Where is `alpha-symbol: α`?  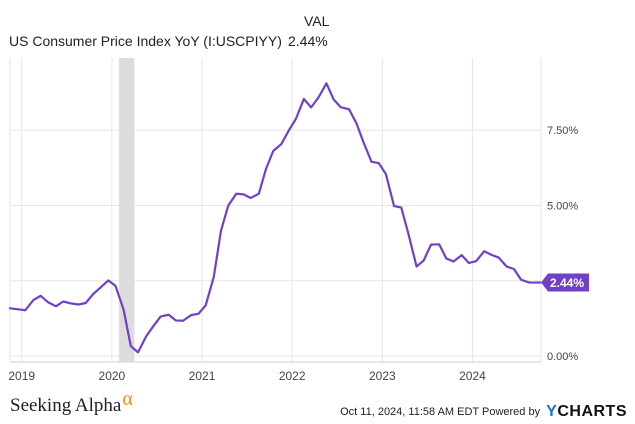
alpha-symbol: α is located at coordinates (127, 399).